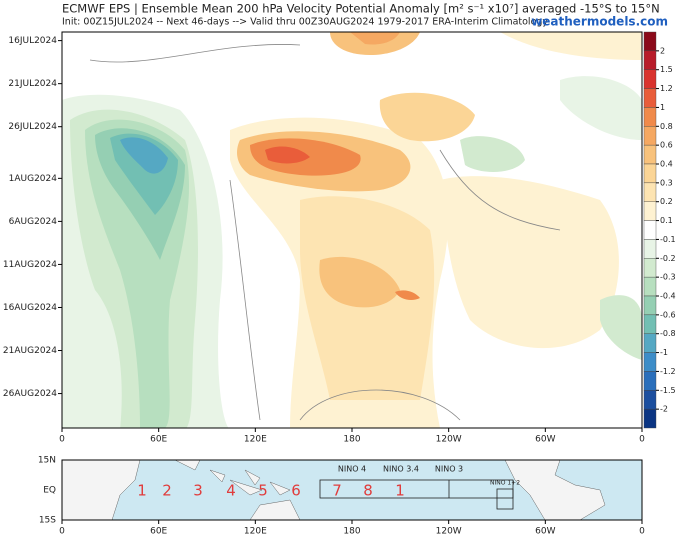  I want to click on map-x-tick-label: 60W, so click(545, 532).